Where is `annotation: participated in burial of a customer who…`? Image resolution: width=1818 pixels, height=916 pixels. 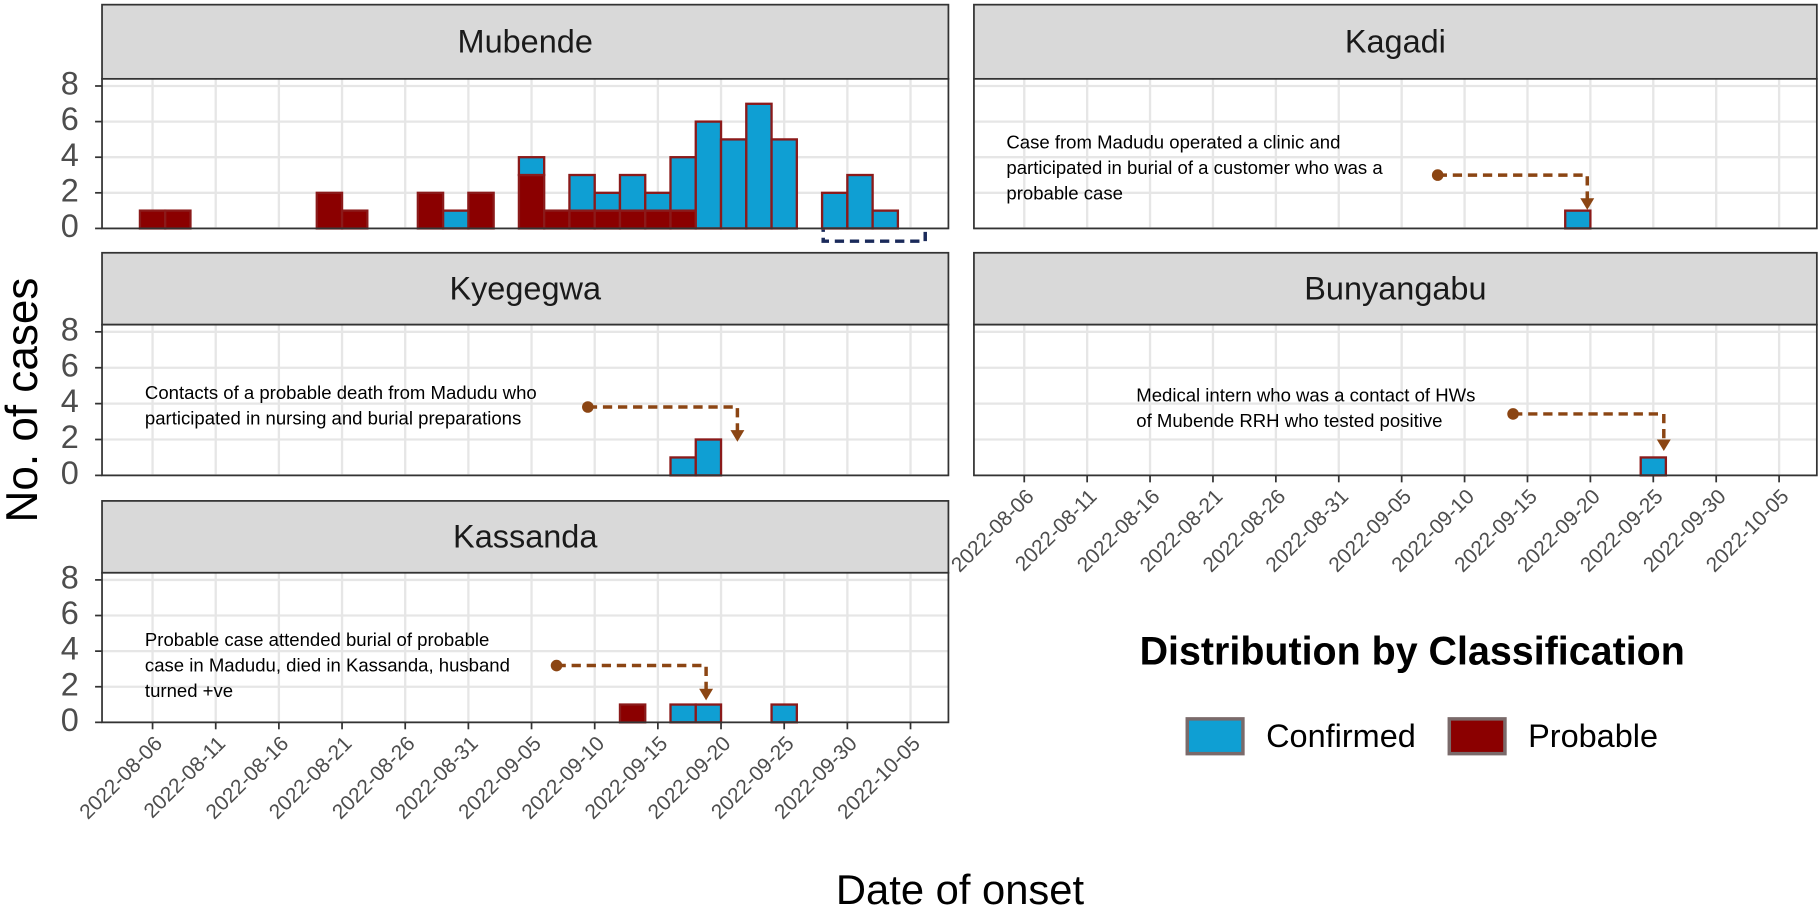 annotation: participated in burial of a customer who… is located at coordinates (1194, 167).